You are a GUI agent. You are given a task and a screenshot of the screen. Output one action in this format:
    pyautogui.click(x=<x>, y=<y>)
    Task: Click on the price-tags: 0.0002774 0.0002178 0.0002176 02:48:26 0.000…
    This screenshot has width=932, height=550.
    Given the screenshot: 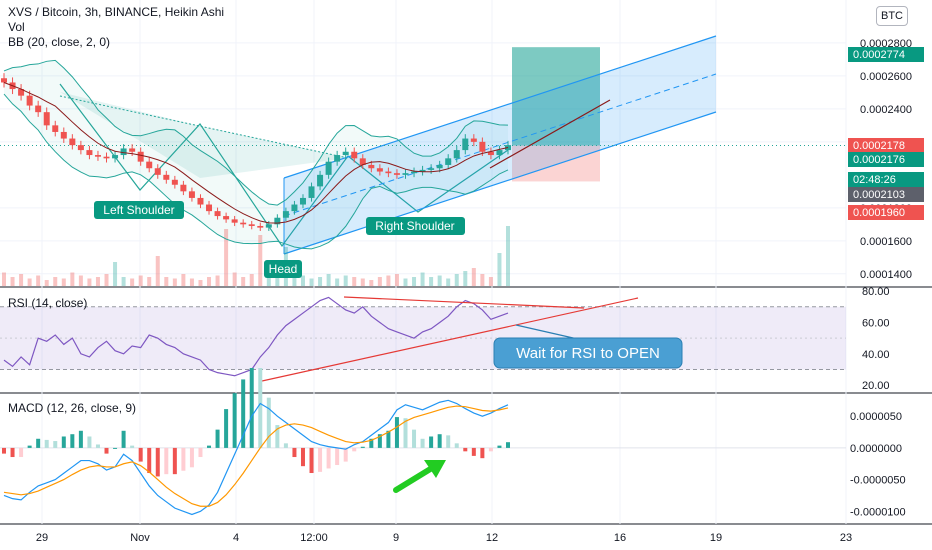 What is the action you would take?
    pyautogui.click(x=886, y=133)
    